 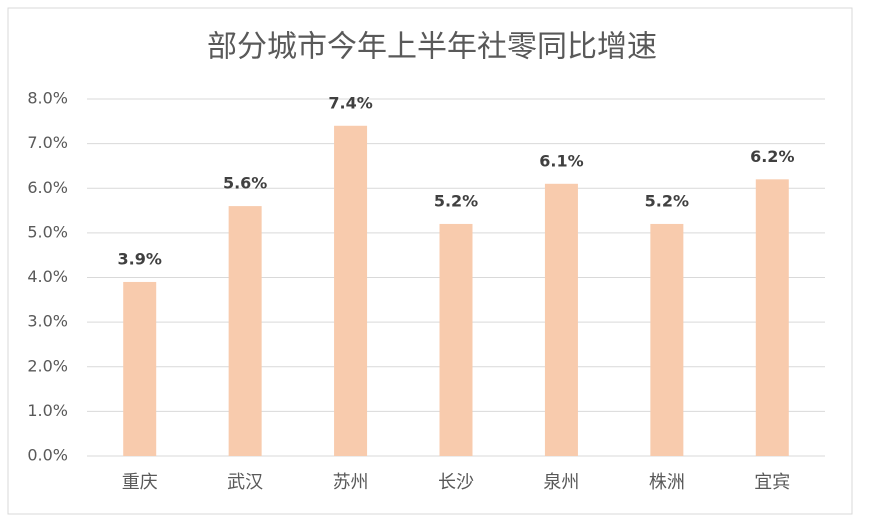 I want to click on y-tick-label: 5.0%, so click(x=47, y=231).